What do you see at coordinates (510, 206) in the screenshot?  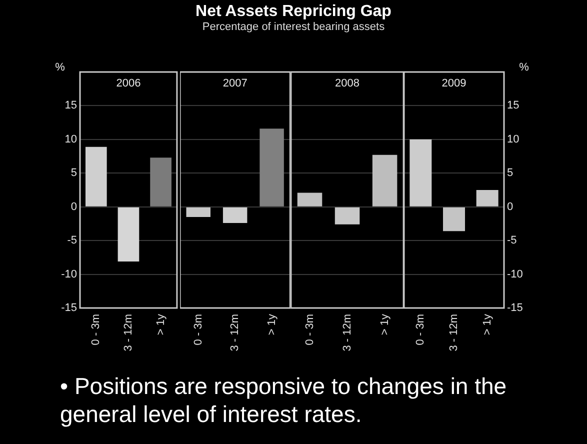 I see `y2-tick-label: 0` at bounding box center [510, 206].